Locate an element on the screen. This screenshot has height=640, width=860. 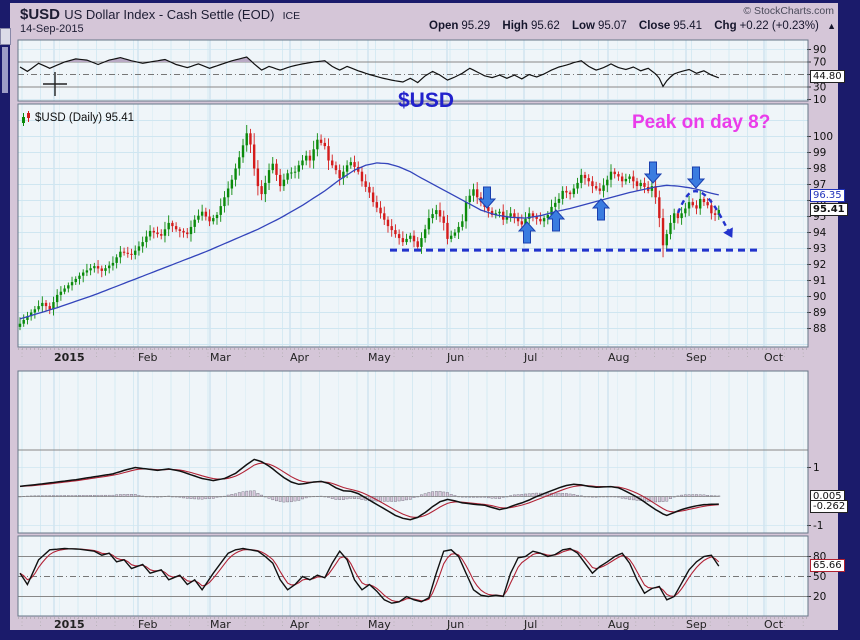
svg-text: 30 is located at coordinates (819, 88).